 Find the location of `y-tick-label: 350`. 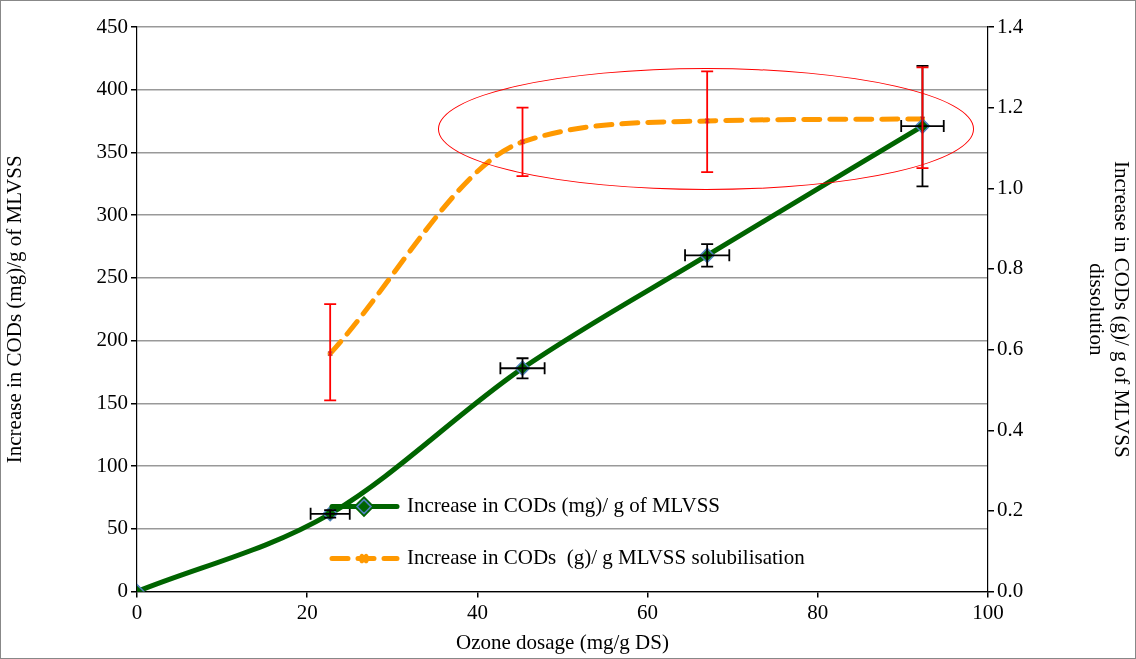

y-tick-label: 350 is located at coordinates (112, 150).